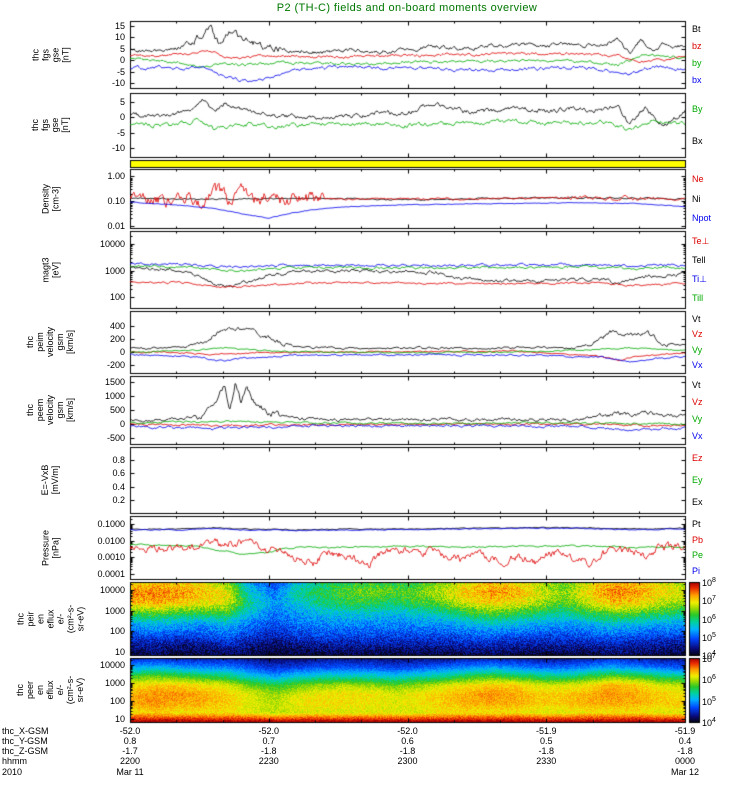 This screenshot has height=800, width=750. I want to click on year-label: 2010, so click(12, 772).